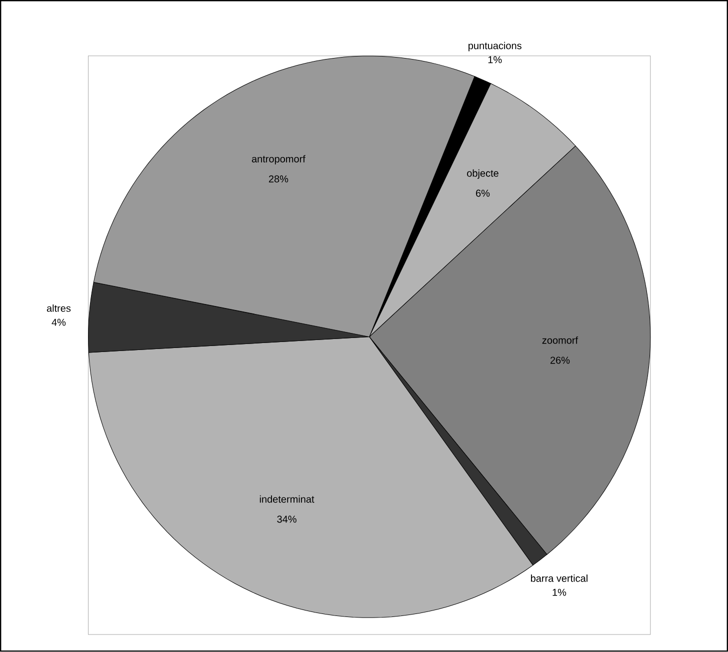 The image size is (728, 652). What do you see at coordinates (279, 160) in the screenshot?
I see `slice-label: antropomorf` at bounding box center [279, 160].